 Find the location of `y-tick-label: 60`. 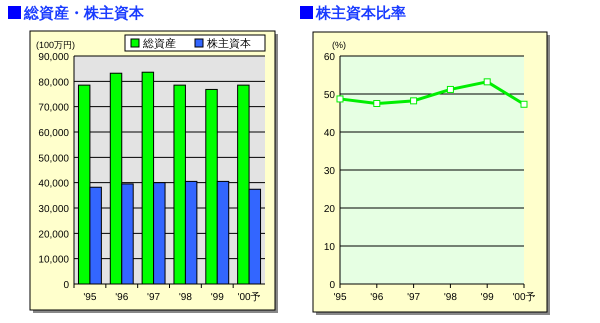

y-tick-label: 60 is located at coordinates (330, 57).